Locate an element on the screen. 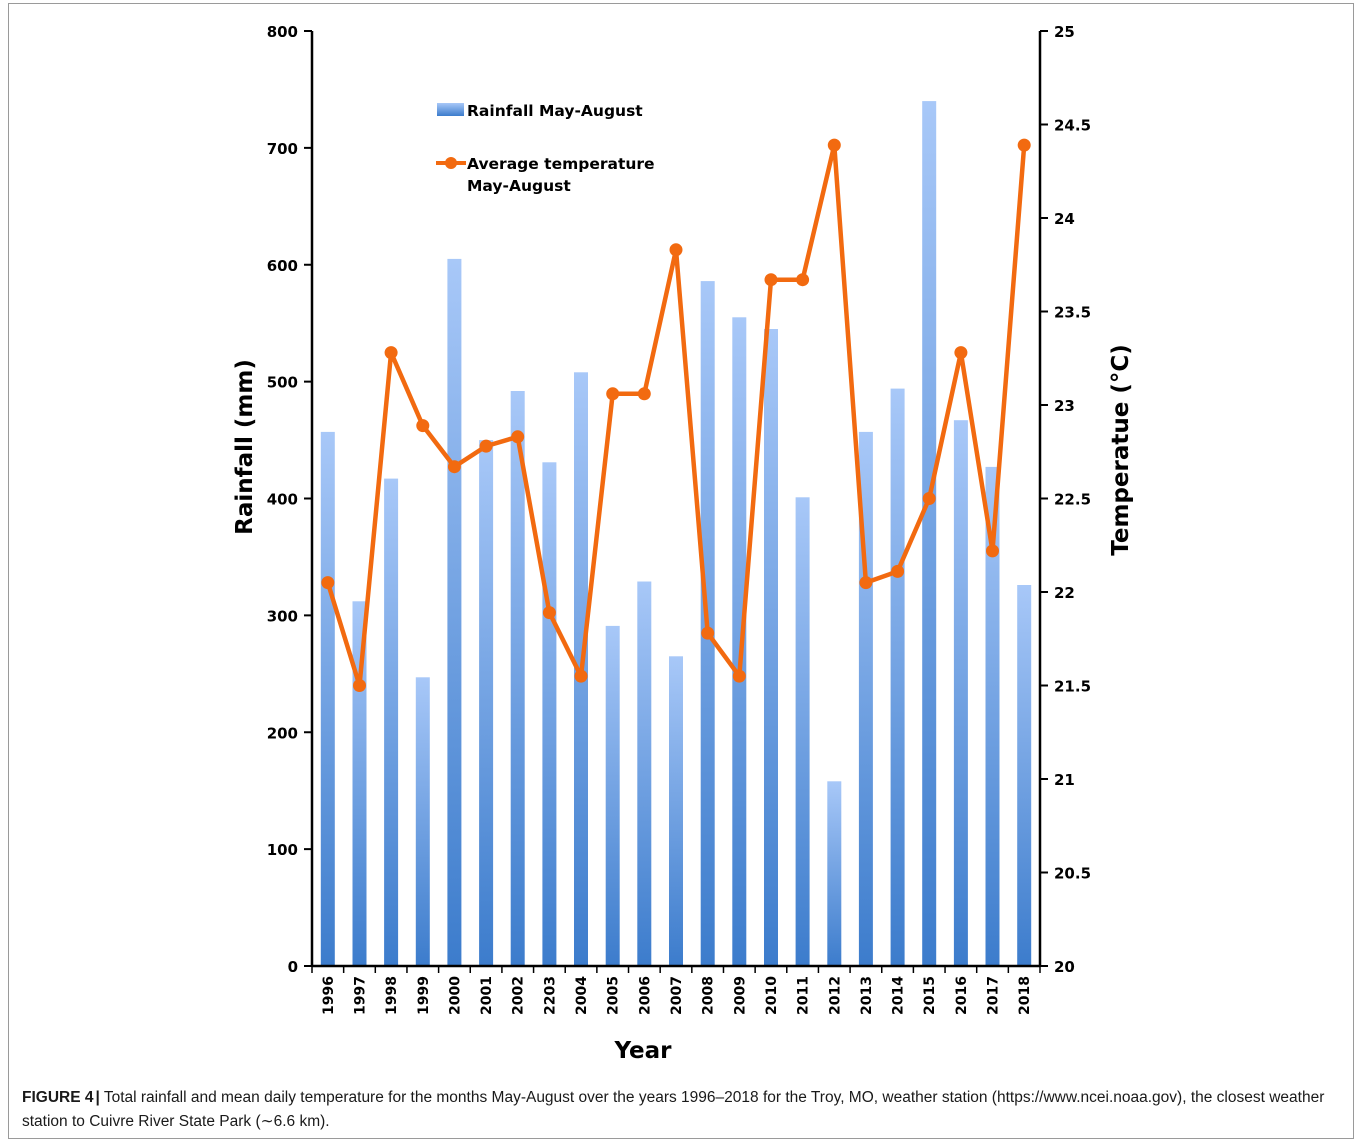  x-tick-label: 2002 is located at coordinates (519, 995).